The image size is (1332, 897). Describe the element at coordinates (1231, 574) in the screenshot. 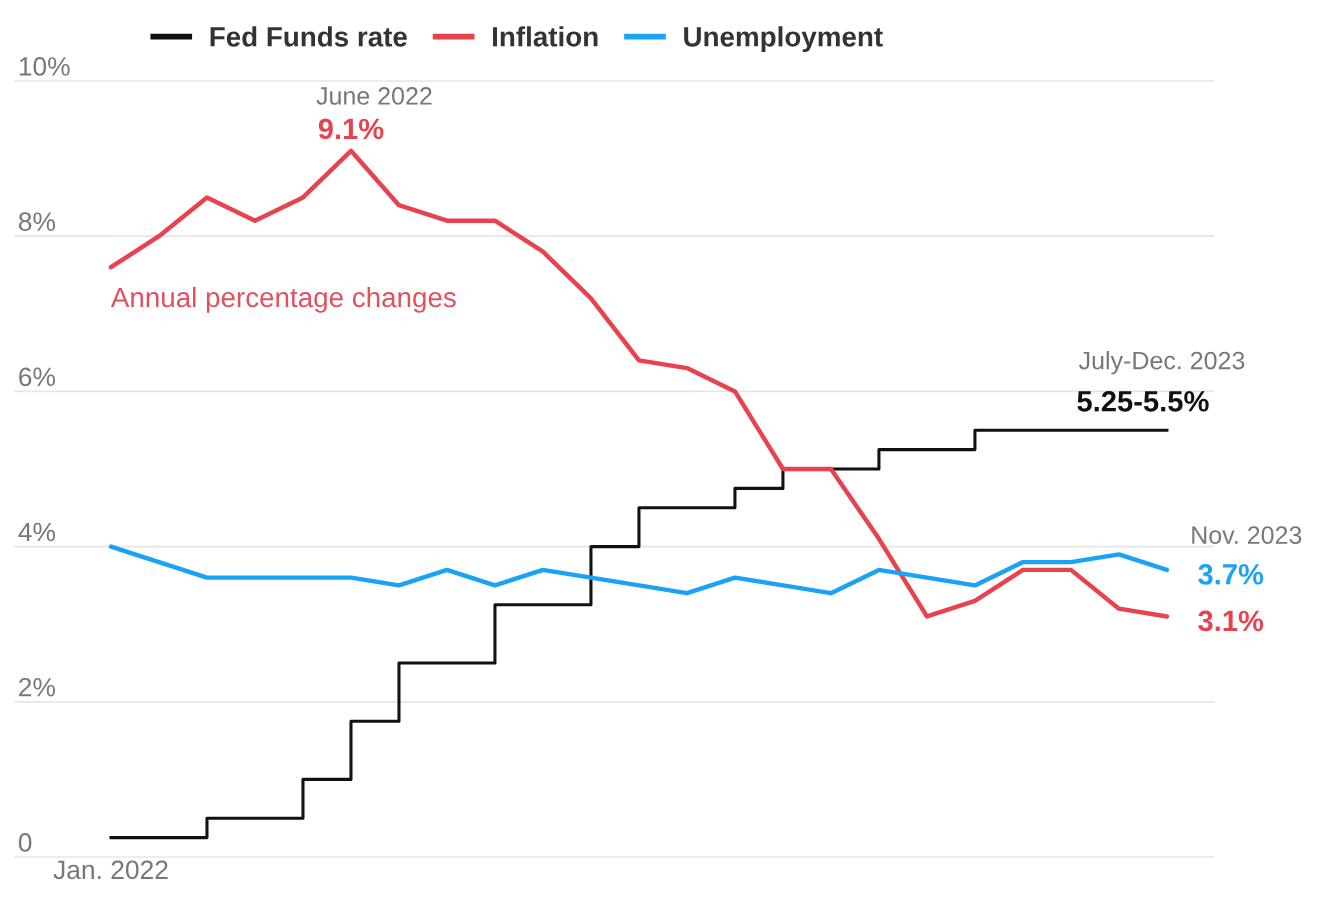

I see `data-label: 3.7%` at that location.